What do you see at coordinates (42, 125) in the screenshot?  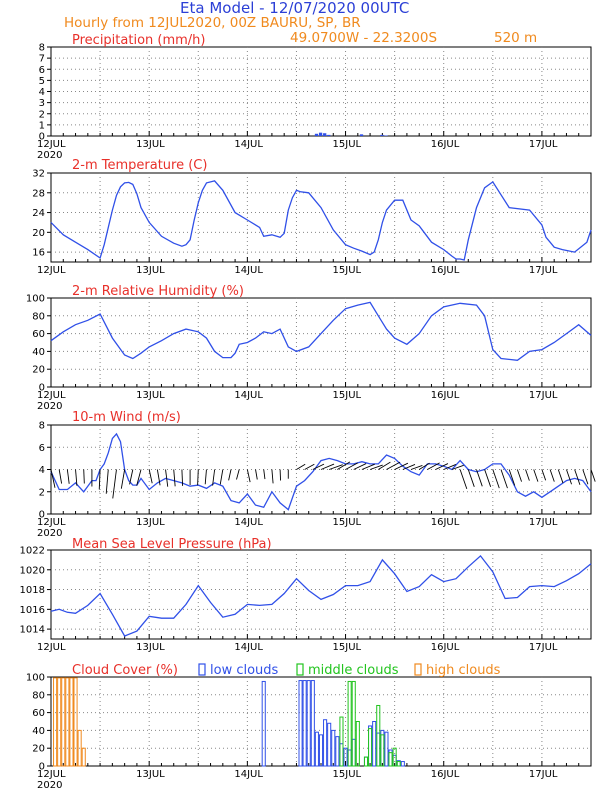 I see `y-tick-label: 1` at bounding box center [42, 125].